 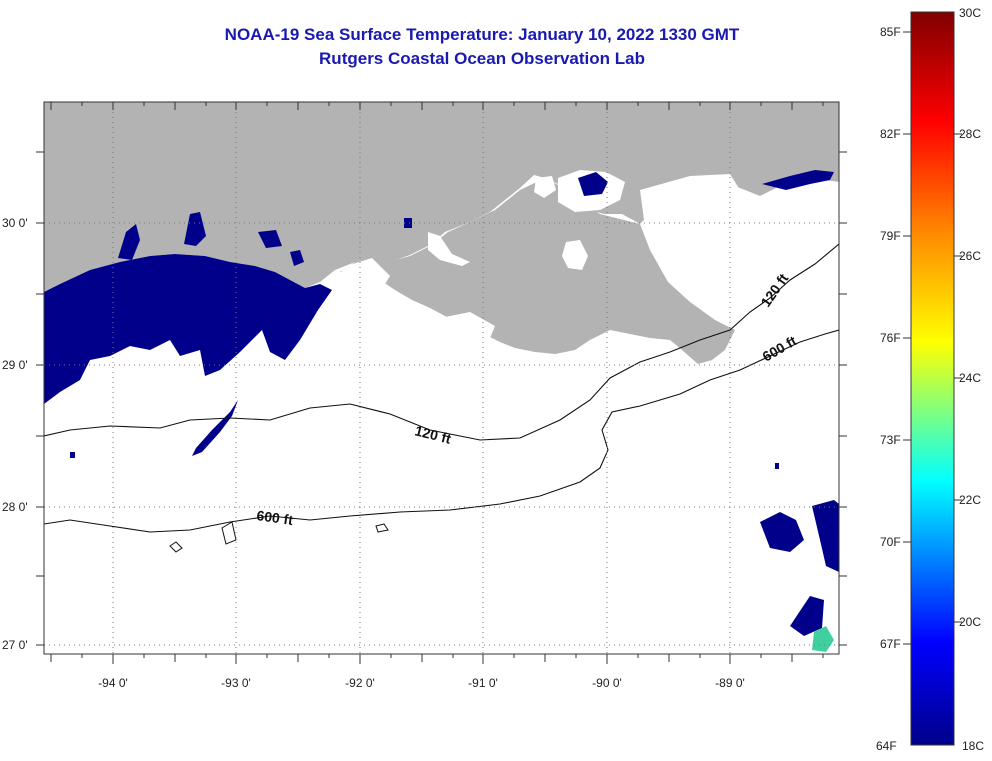 I want to click on colorbar-c-label: 22C, so click(x=970, y=500).